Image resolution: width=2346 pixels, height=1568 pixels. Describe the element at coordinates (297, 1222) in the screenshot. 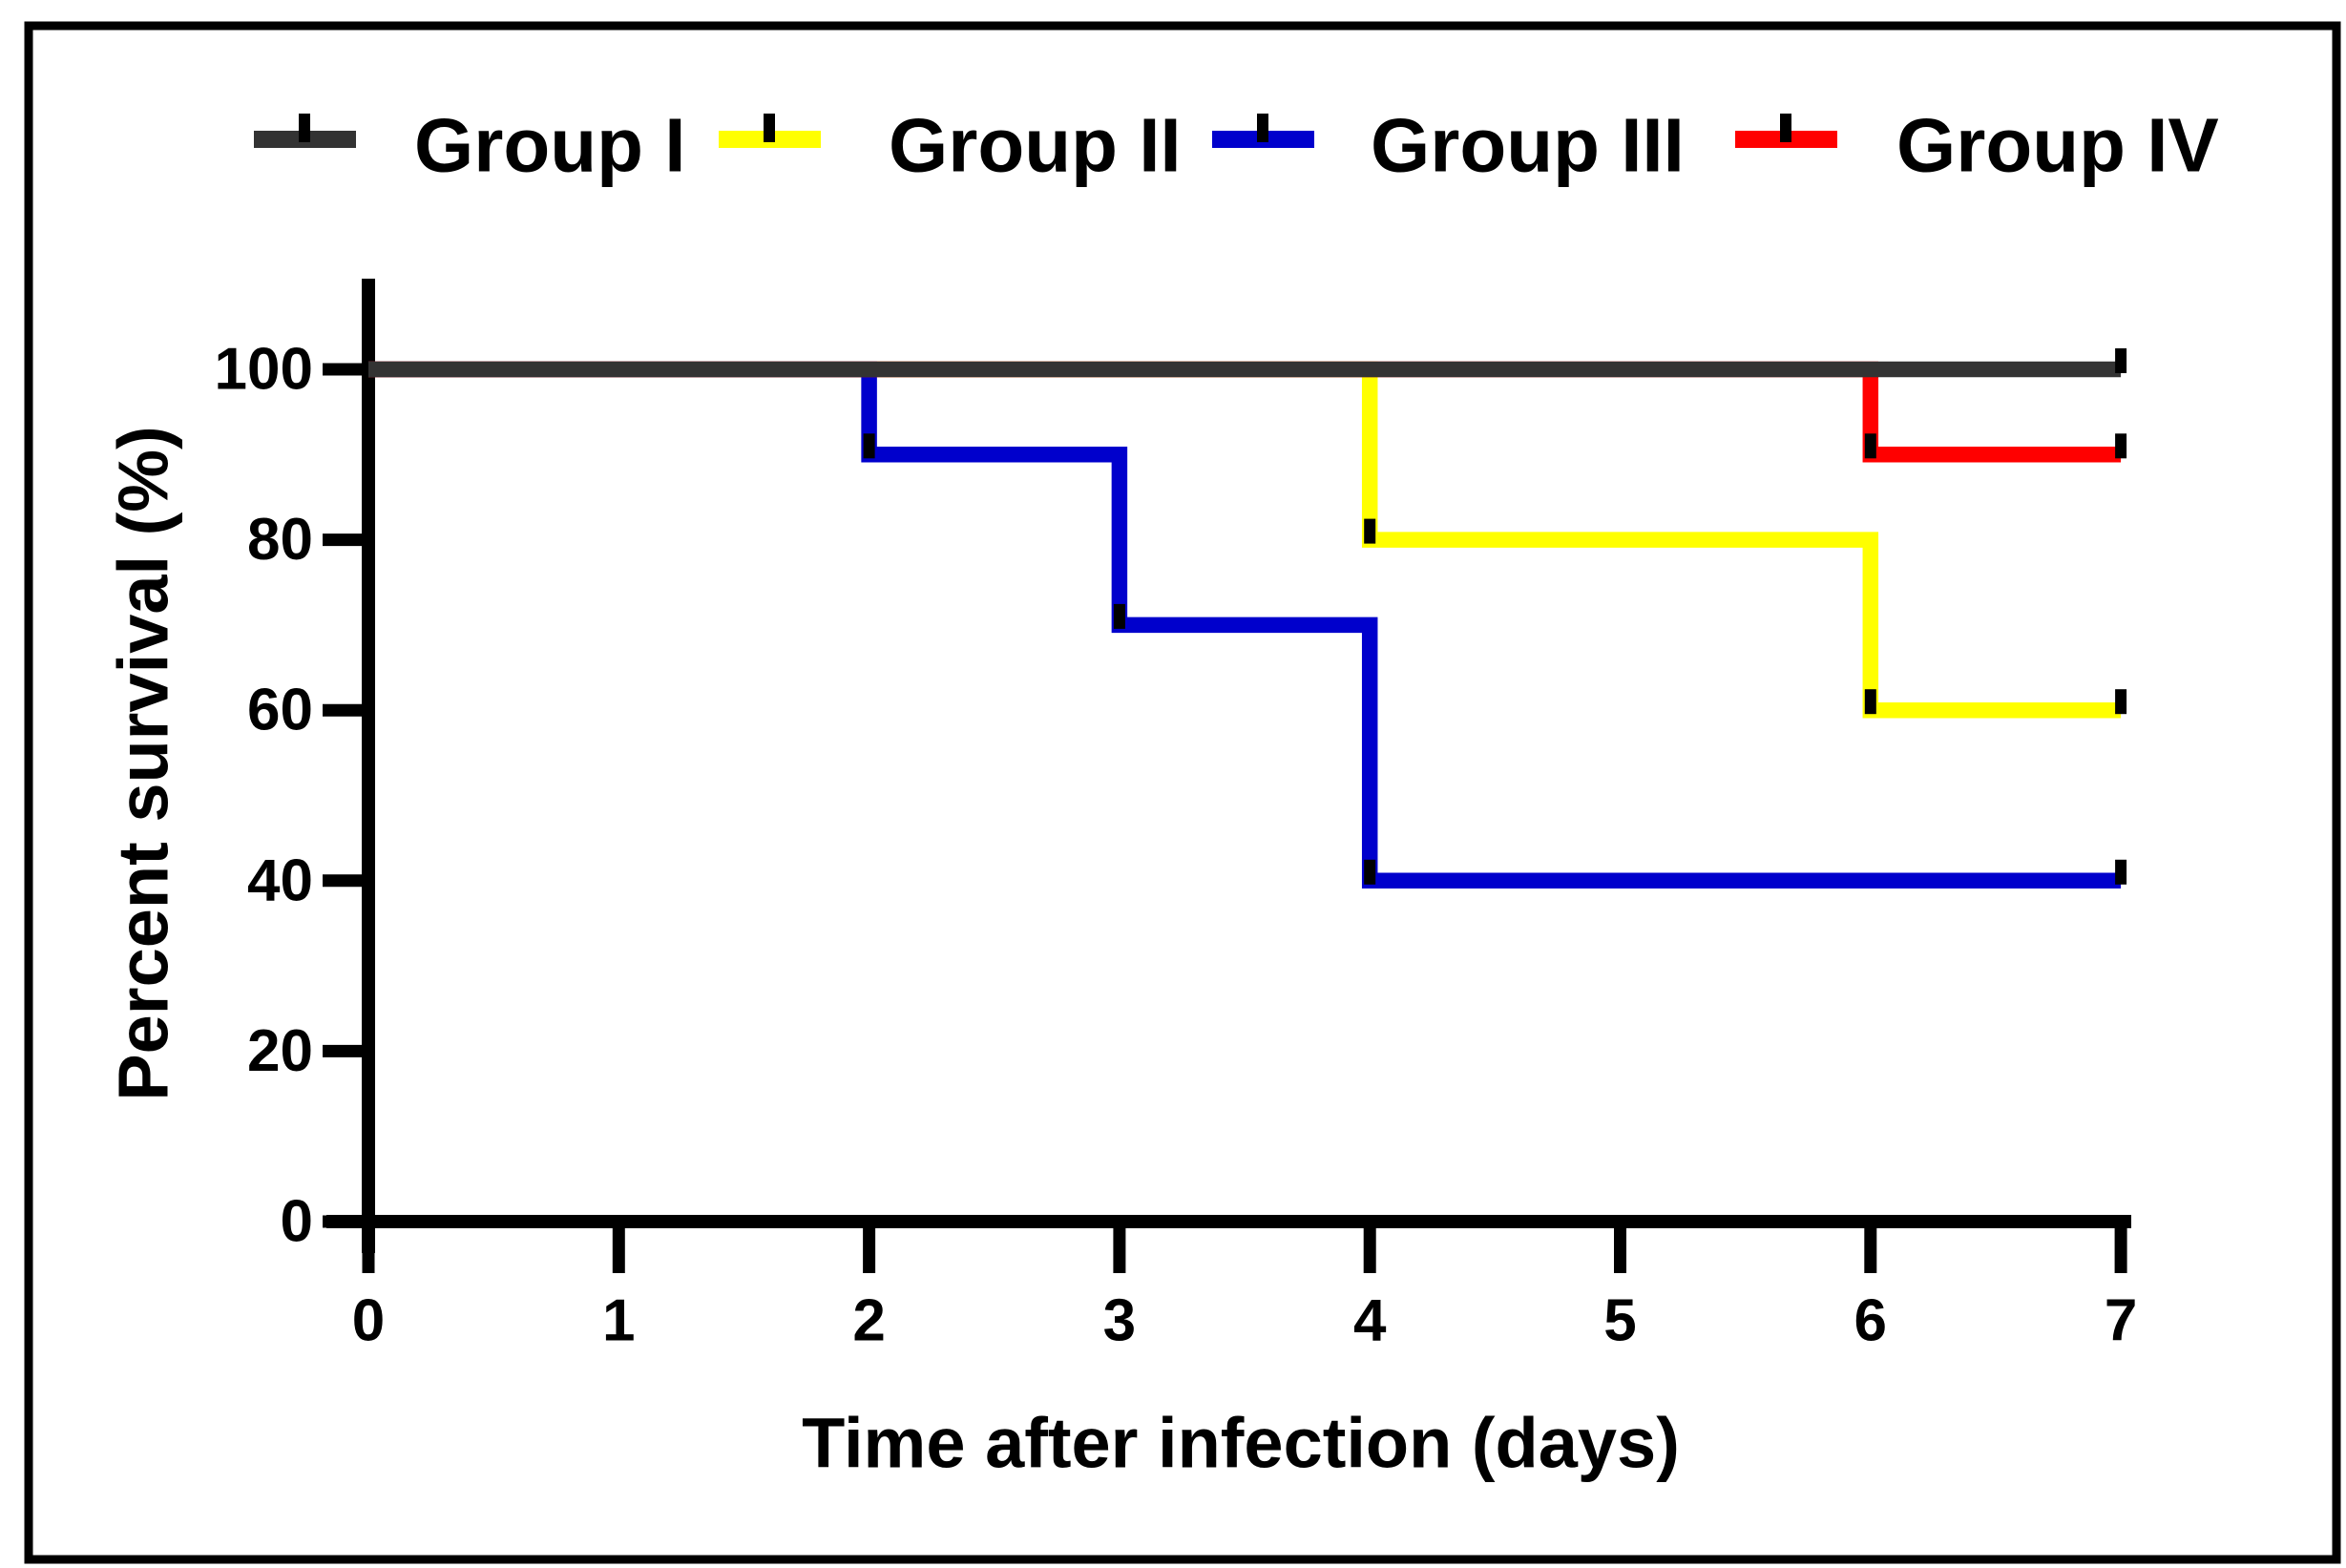

I see `y-tick-label: 0` at that location.